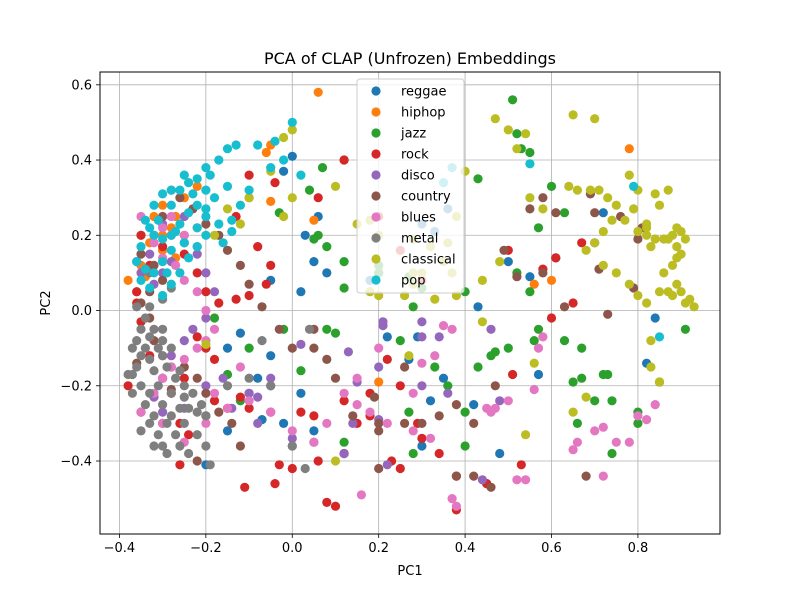  Describe the element at coordinates (376, 280) in the screenshot. I see `legend-marker-pop` at that location.